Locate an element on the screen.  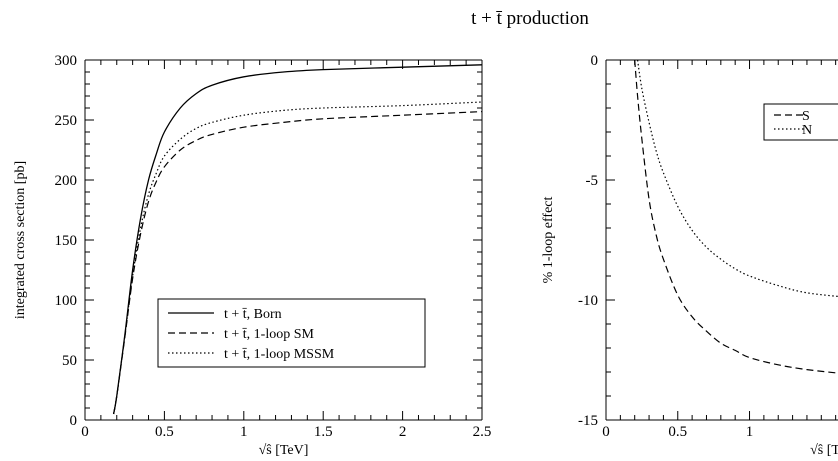
y-tick-label: -5 is located at coordinates (592, 181).